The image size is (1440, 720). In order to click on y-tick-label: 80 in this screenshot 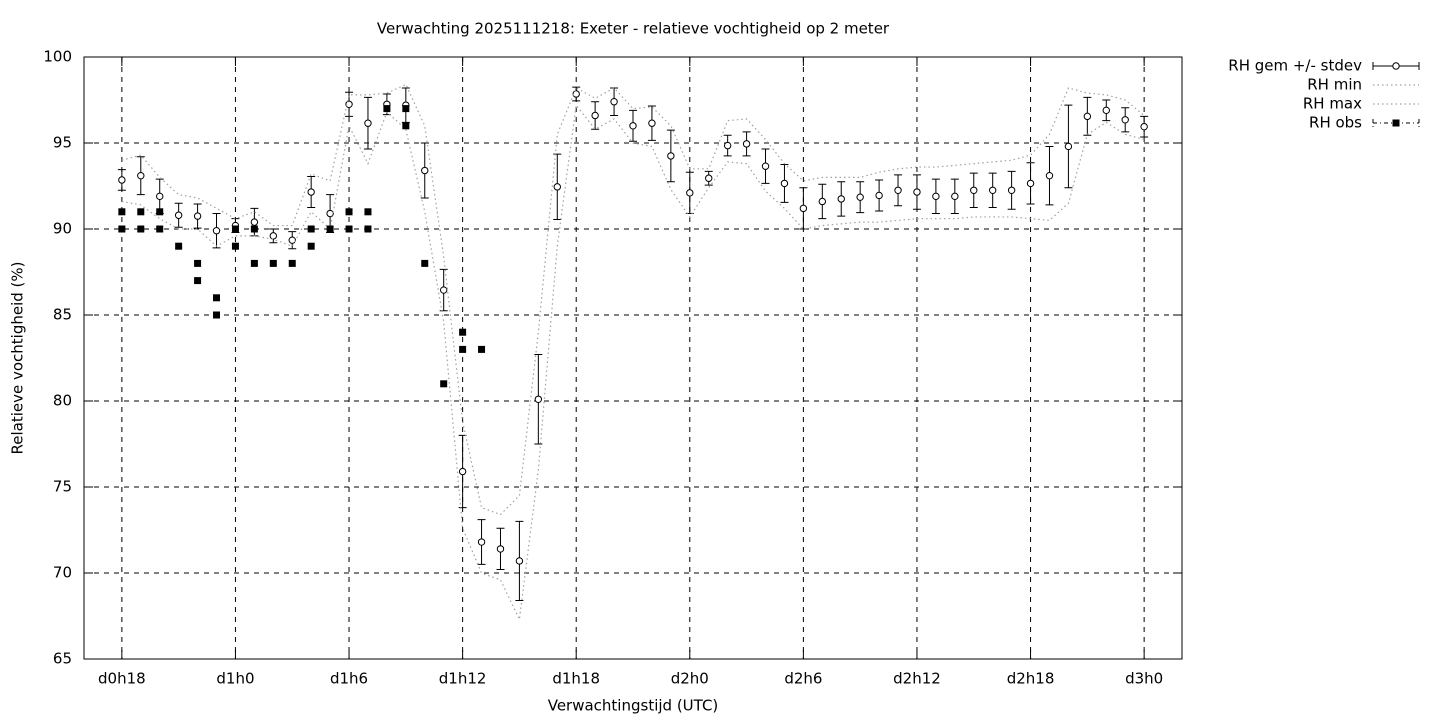, I will do `click(62, 401)`.